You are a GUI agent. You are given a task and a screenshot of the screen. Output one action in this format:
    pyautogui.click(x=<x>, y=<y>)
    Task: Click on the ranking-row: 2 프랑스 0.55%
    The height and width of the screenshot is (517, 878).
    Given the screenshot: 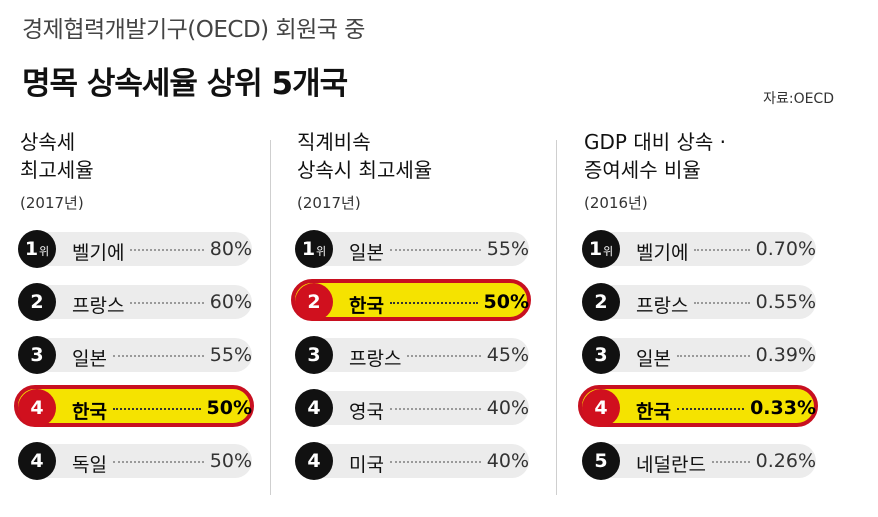 What is the action you would take?
    pyautogui.click(x=699, y=303)
    